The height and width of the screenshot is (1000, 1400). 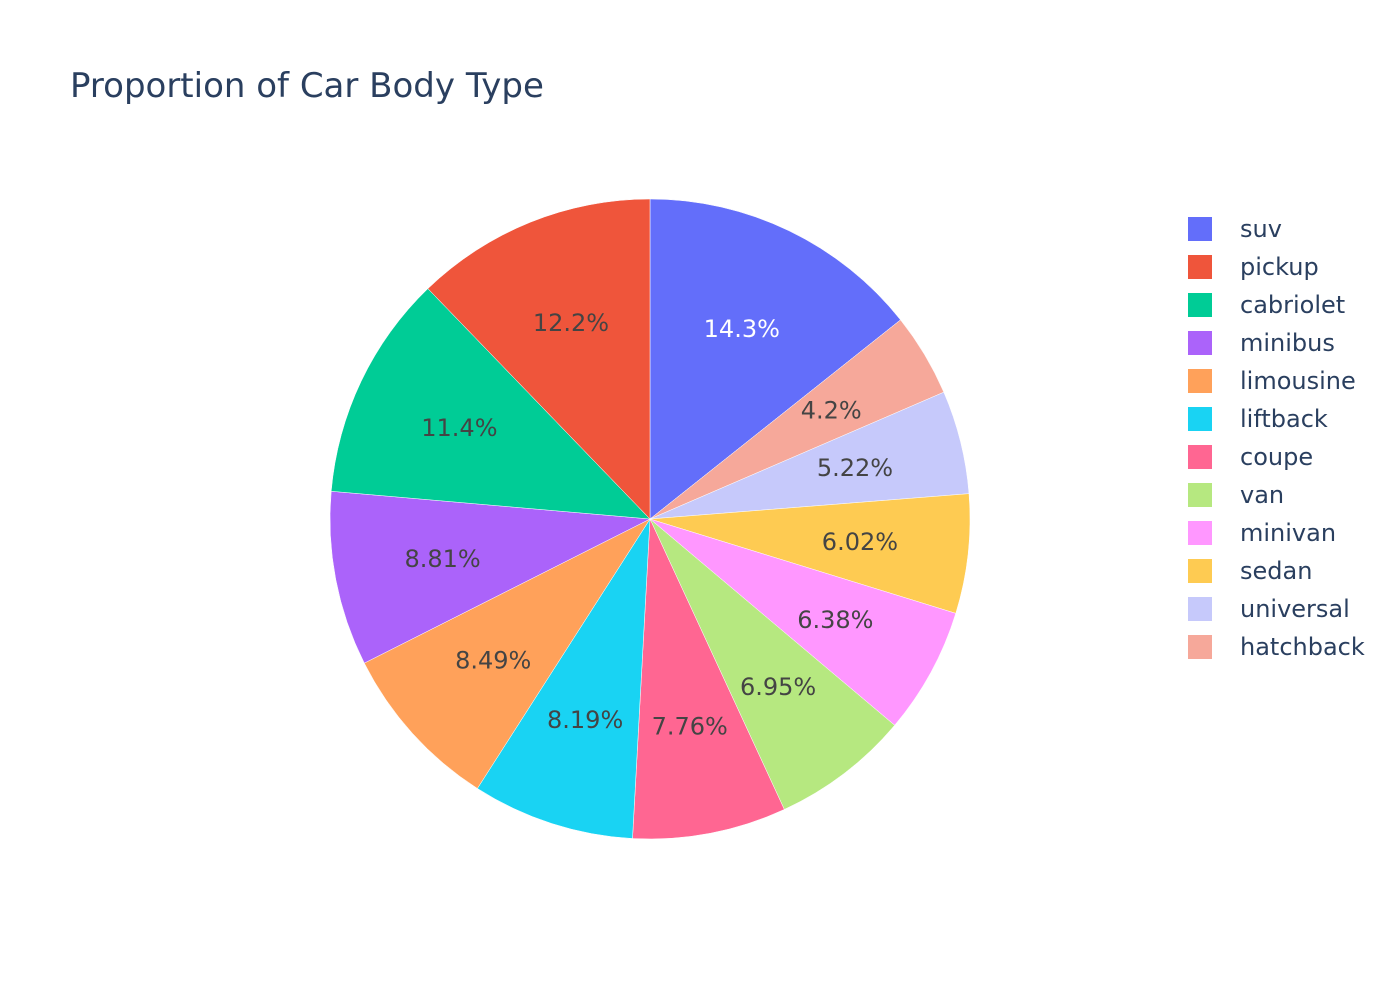 I want to click on legend-item-liftback: liftback, so click(x=1276, y=419).